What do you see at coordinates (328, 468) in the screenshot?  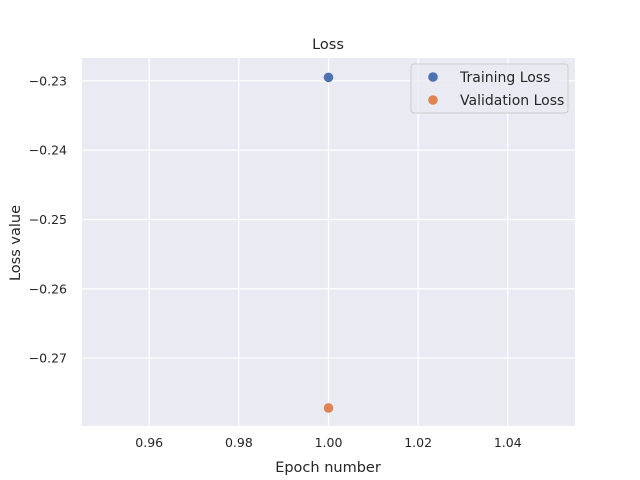 I see `x-axis-label: Epoch number` at bounding box center [328, 468].